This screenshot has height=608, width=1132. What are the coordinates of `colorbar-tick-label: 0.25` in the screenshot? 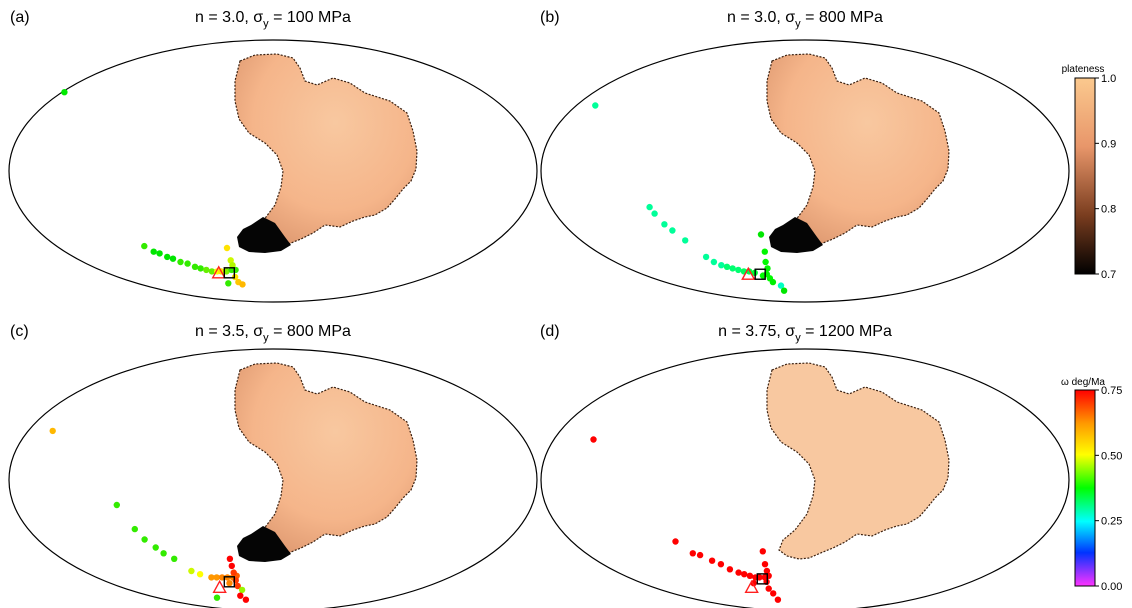 It's located at (1111, 522).